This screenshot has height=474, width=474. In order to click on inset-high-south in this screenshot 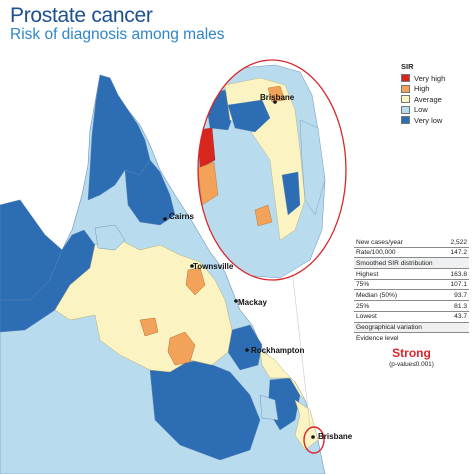, I will do `click(263, 215)`.